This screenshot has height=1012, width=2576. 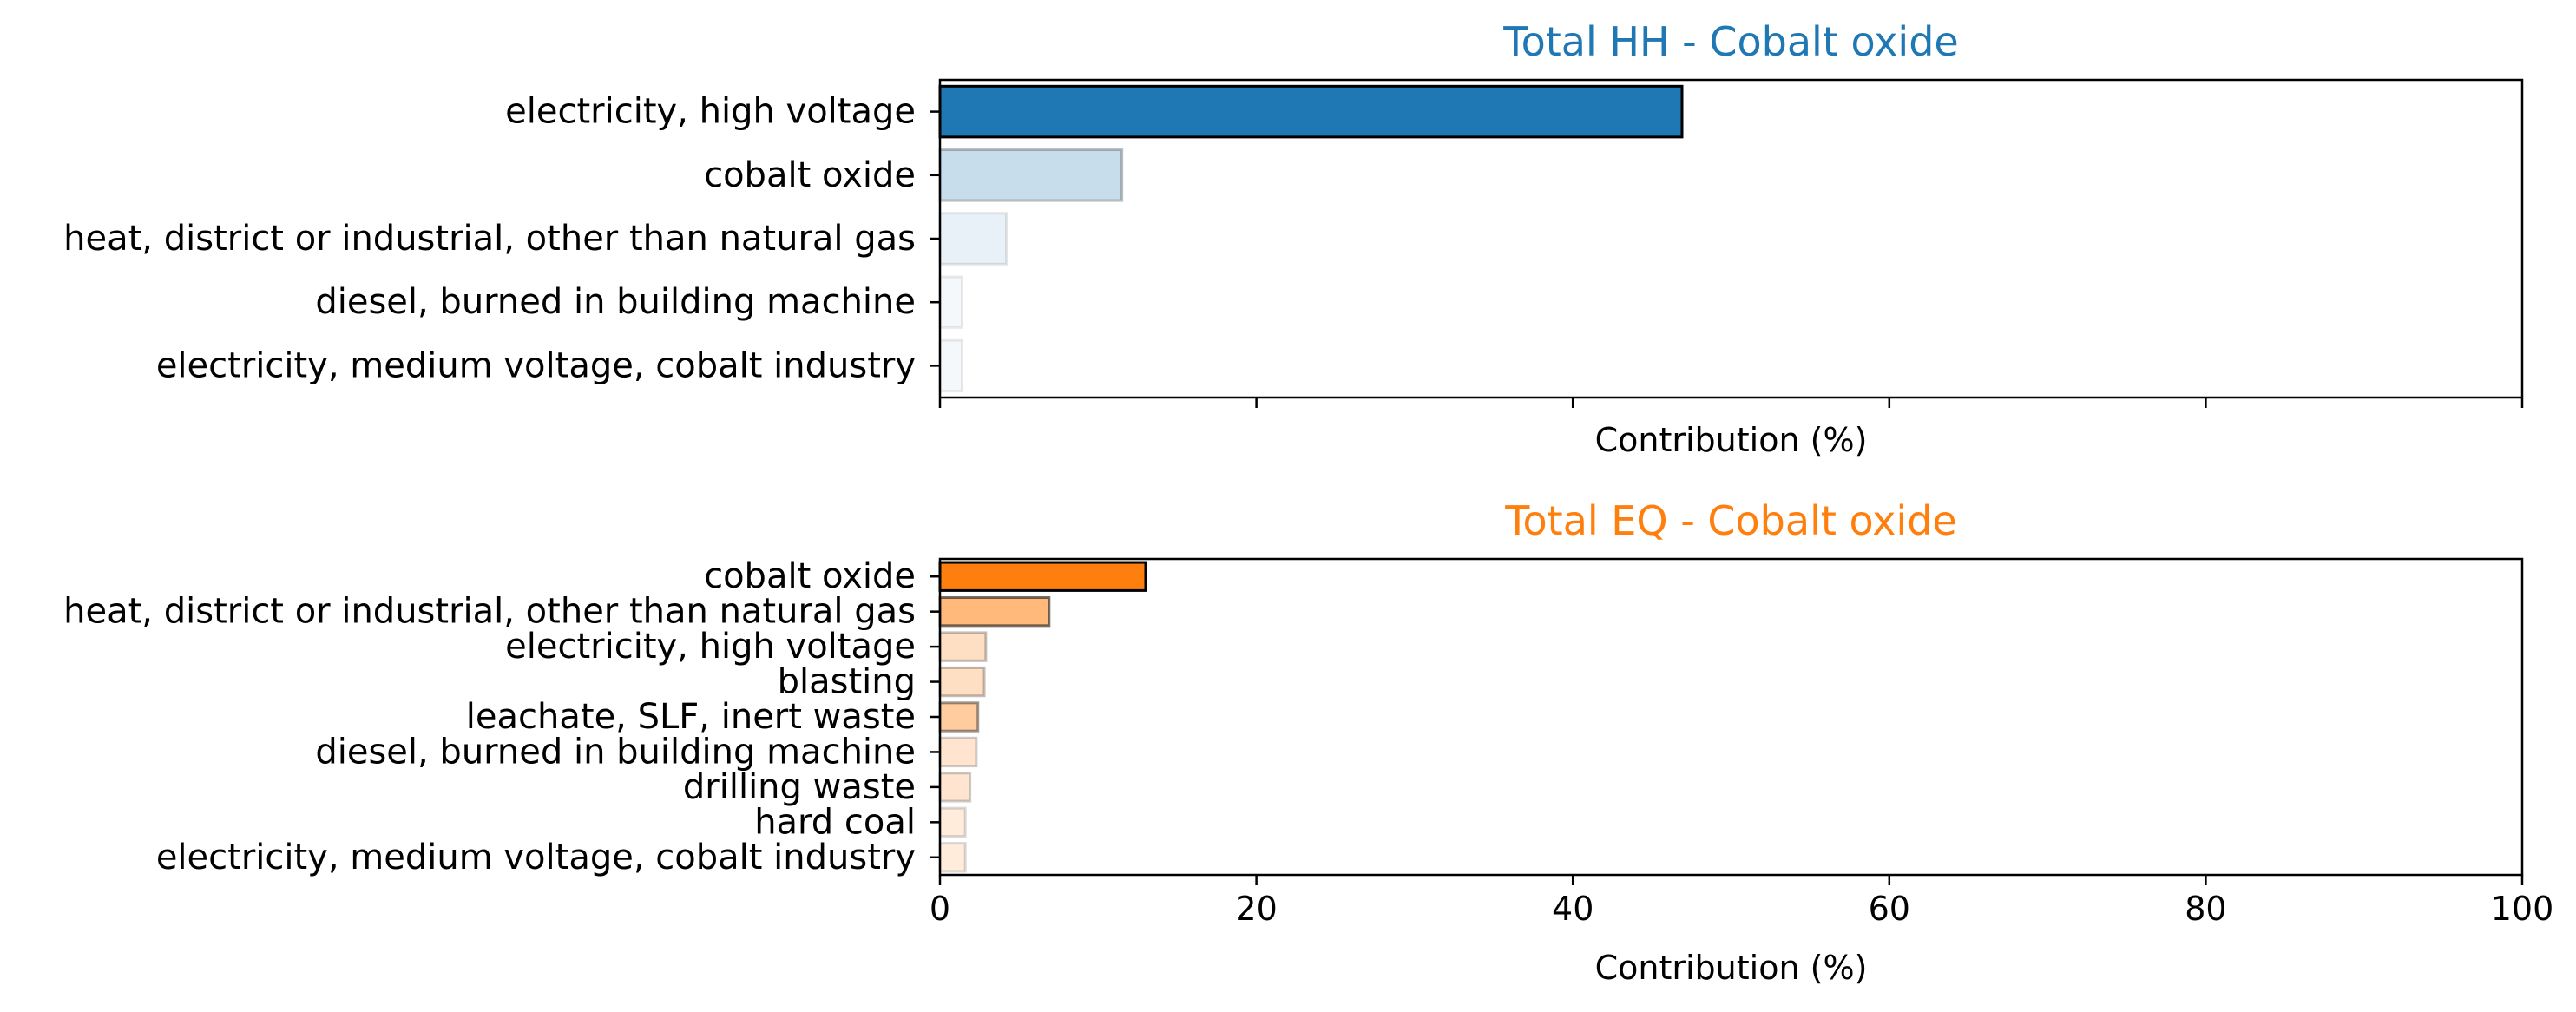 I want to click on category-label: drilling waste, so click(x=799, y=787).